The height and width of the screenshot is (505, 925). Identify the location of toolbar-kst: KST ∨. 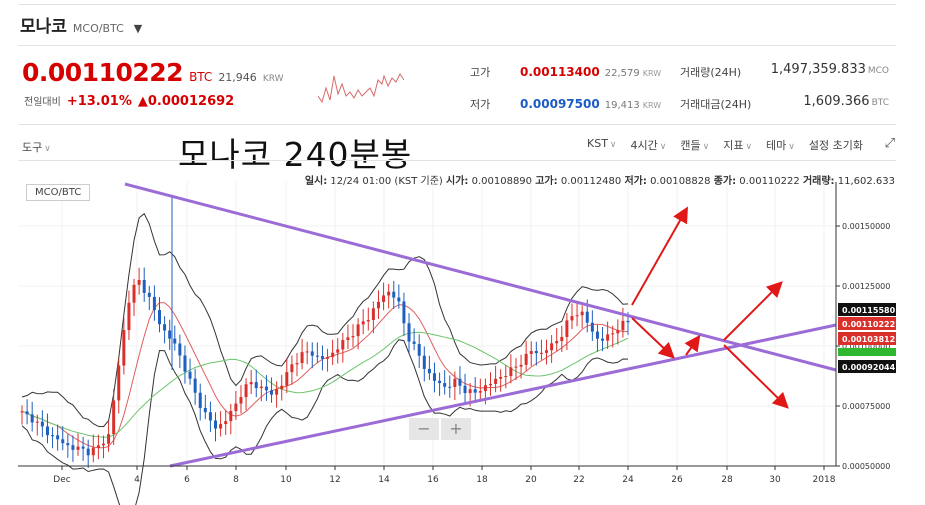
(602, 145).